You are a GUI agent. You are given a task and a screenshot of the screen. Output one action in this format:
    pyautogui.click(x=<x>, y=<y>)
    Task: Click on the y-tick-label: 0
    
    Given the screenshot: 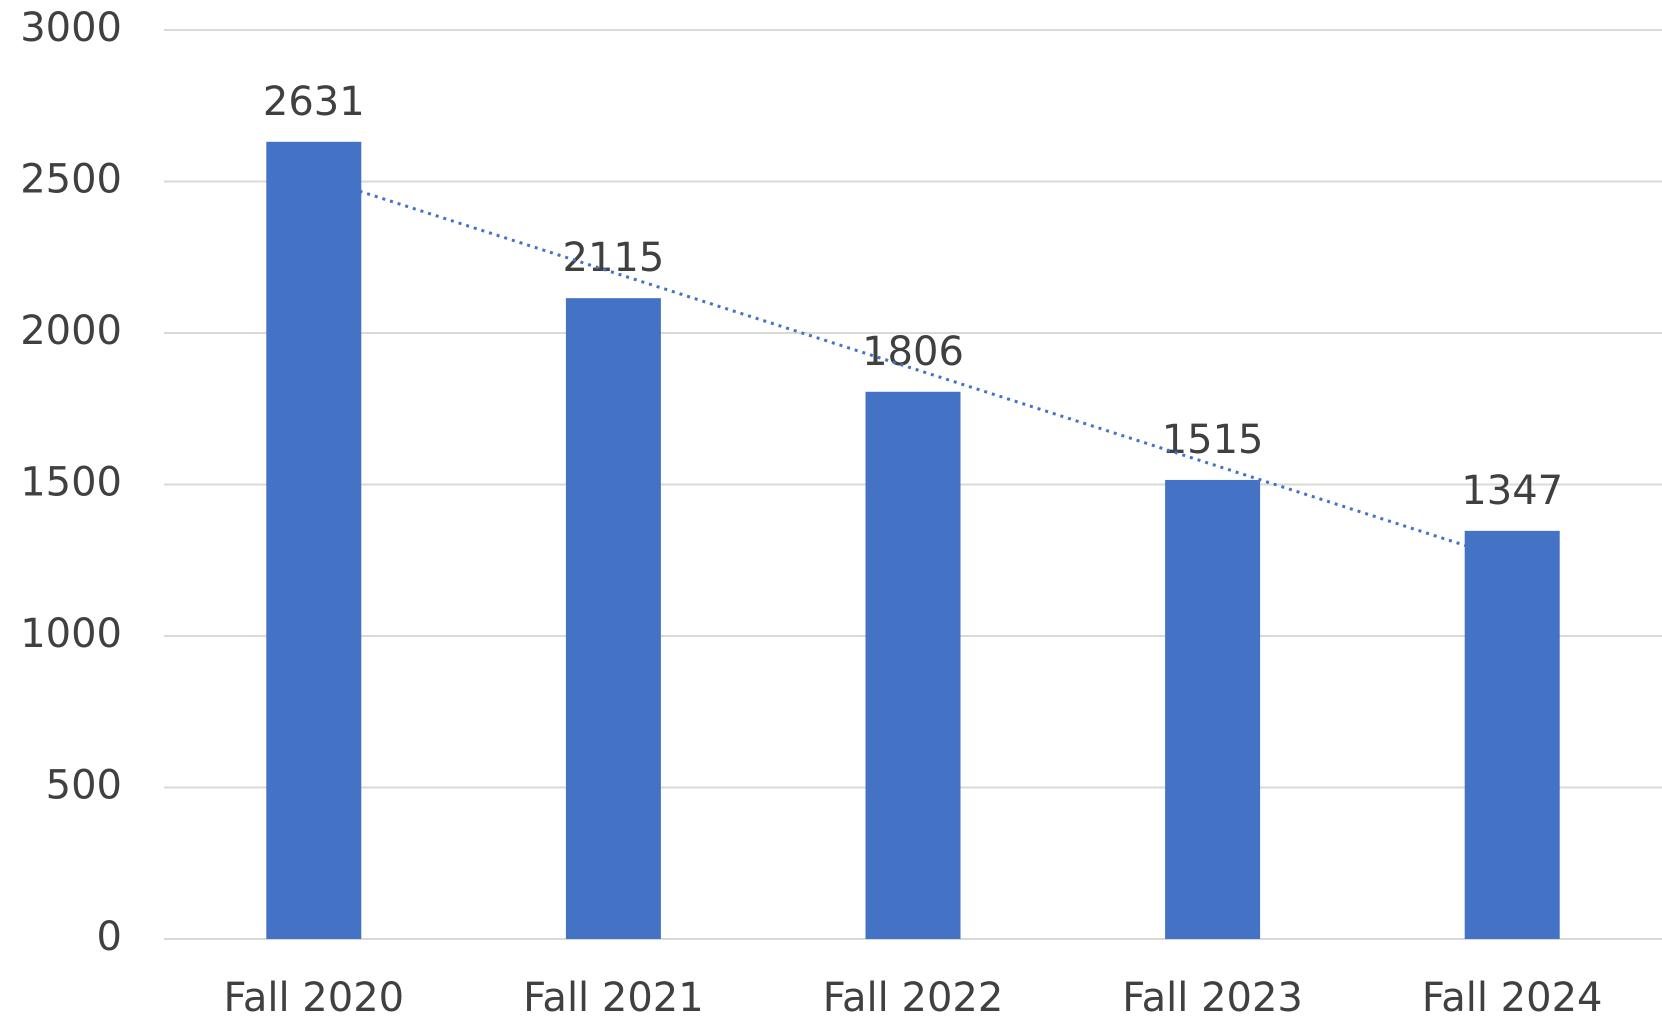 What is the action you would take?
    pyautogui.click(x=109, y=937)
    